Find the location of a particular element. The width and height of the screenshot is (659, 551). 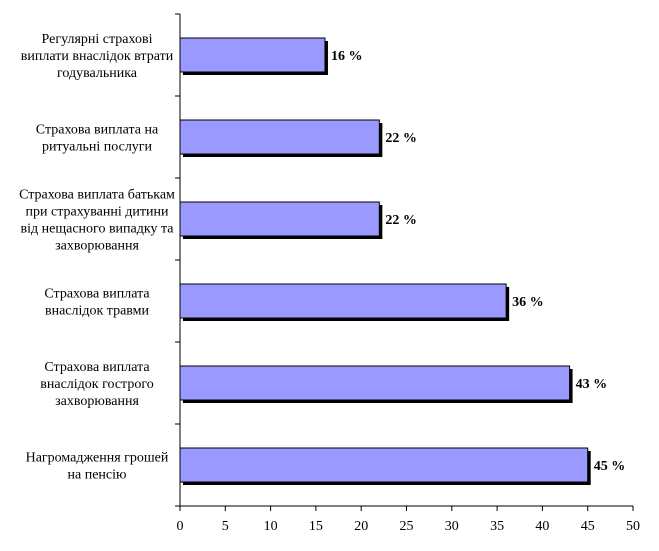

x-tick-label: 0 is located at coordinates (180, 526).